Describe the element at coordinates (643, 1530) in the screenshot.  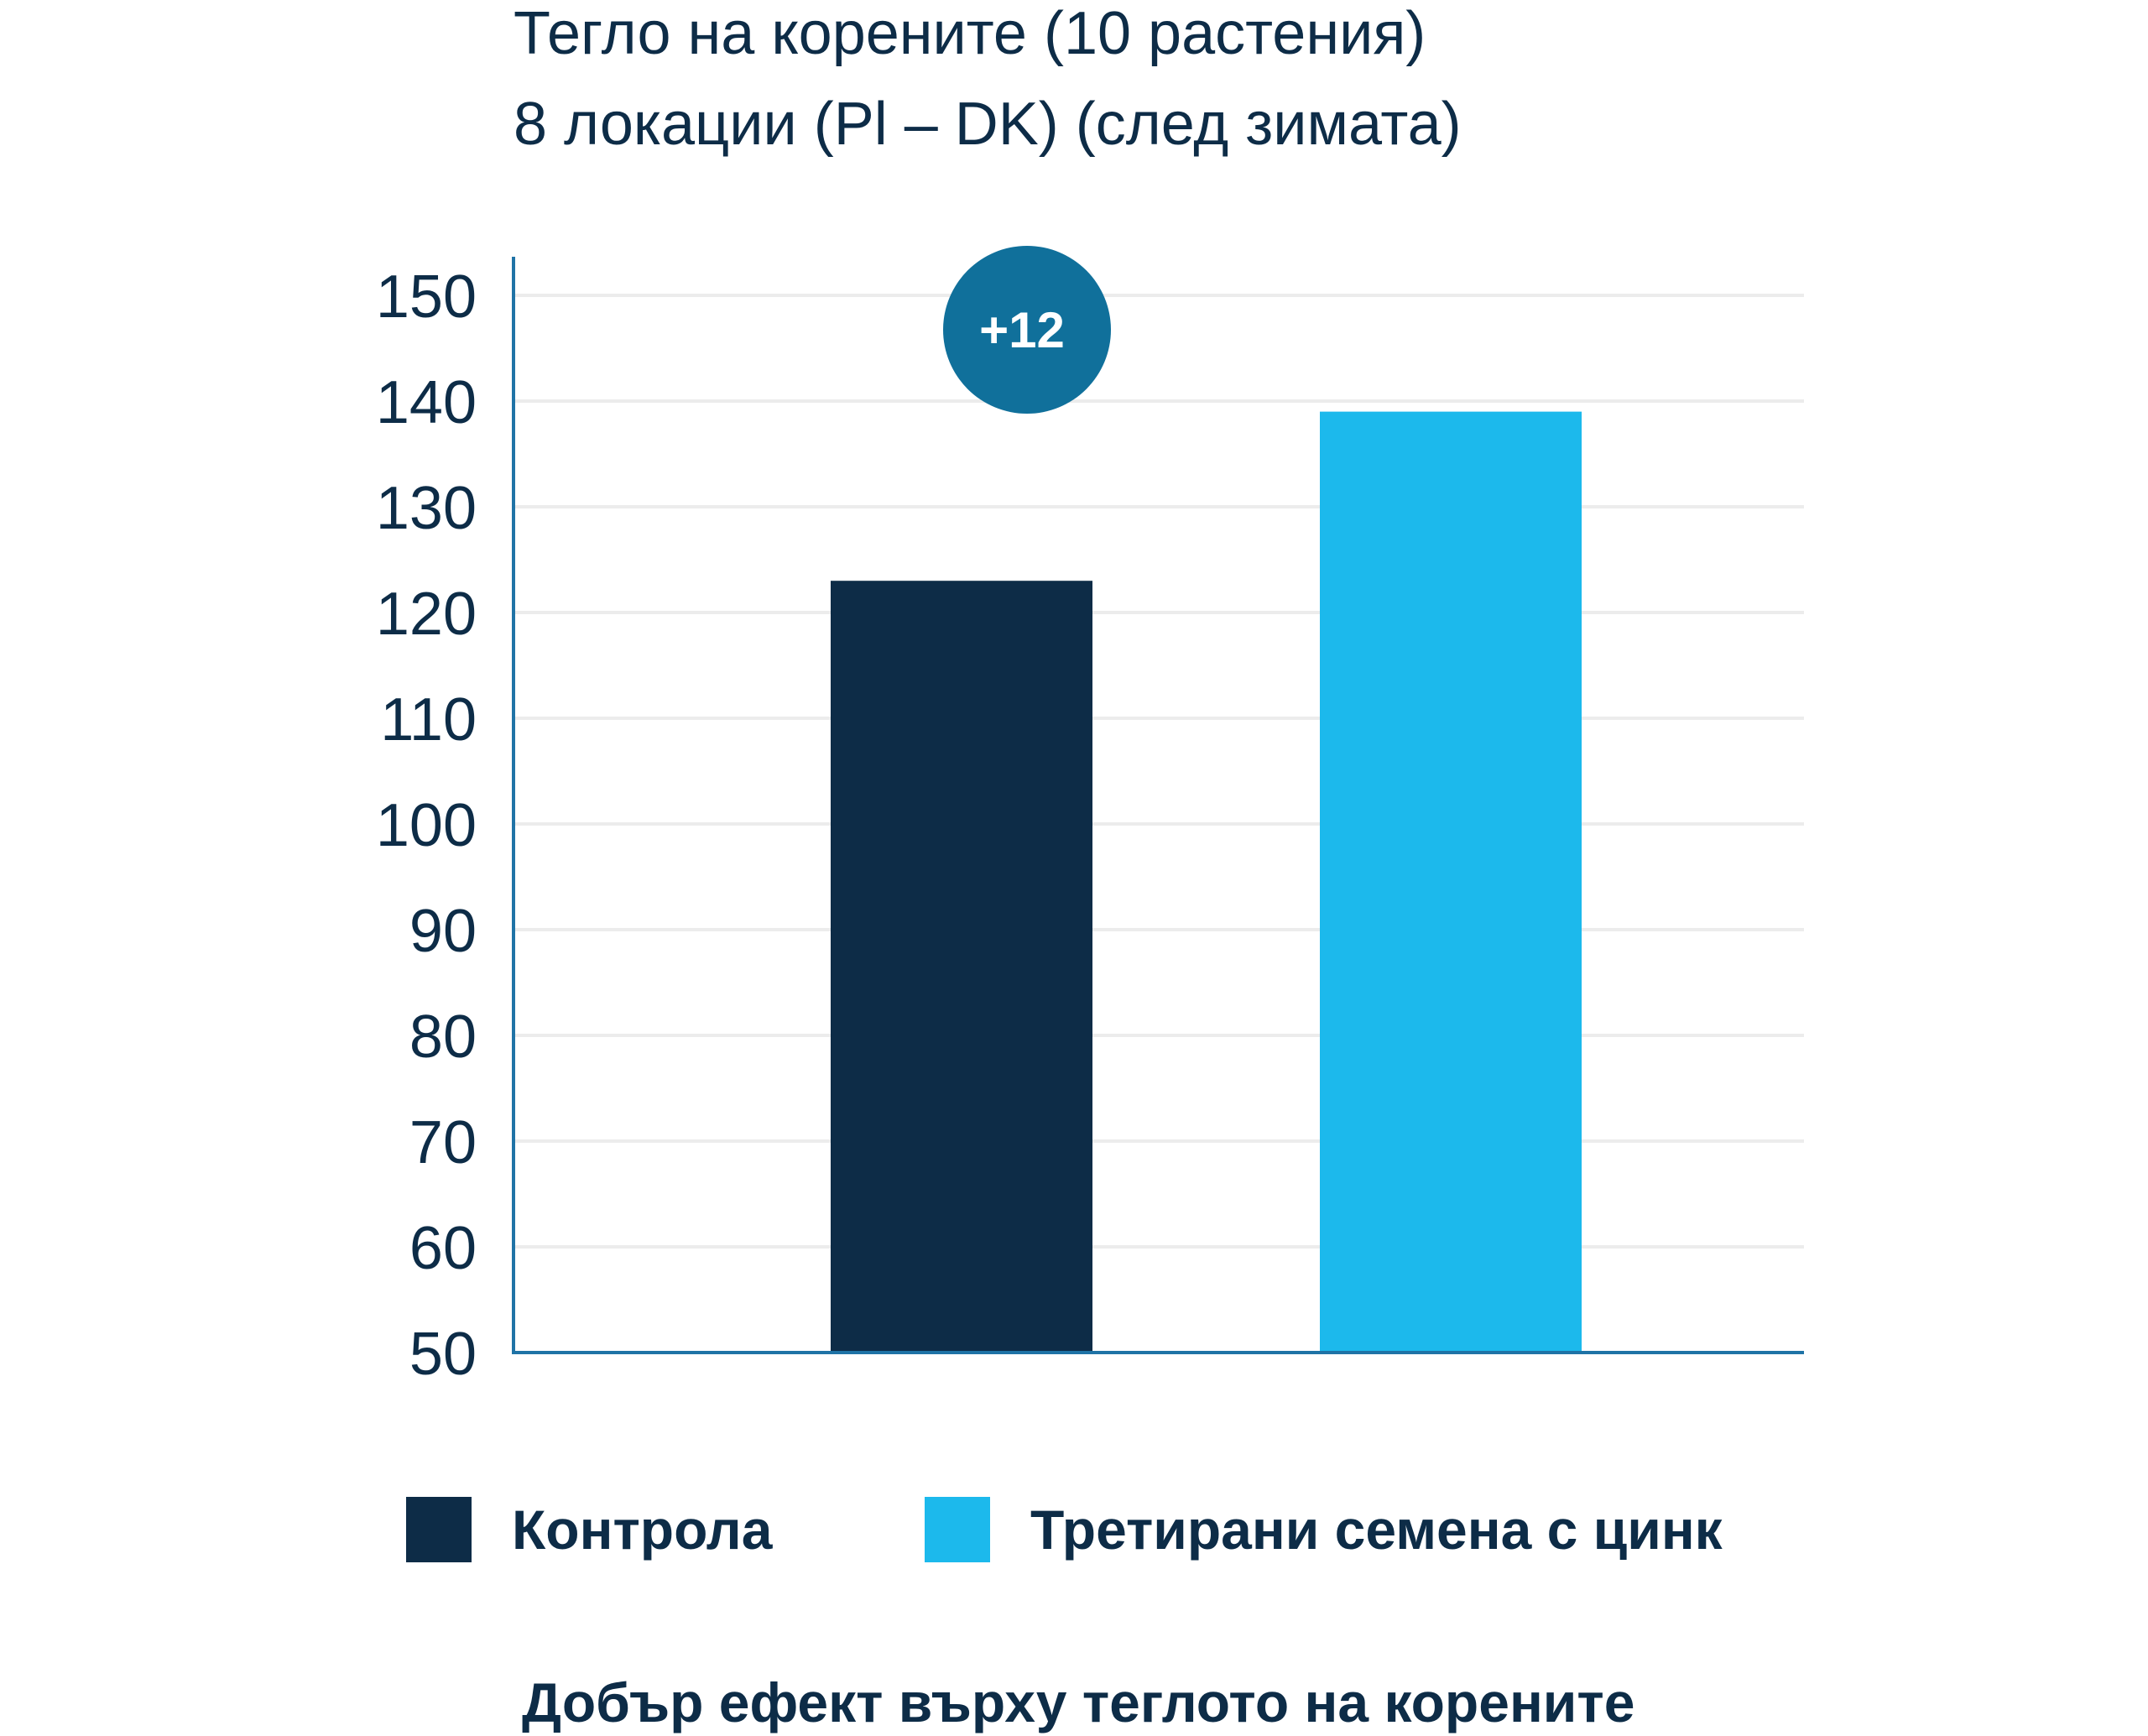
I see `legend-label-control: Контрола` at that location.